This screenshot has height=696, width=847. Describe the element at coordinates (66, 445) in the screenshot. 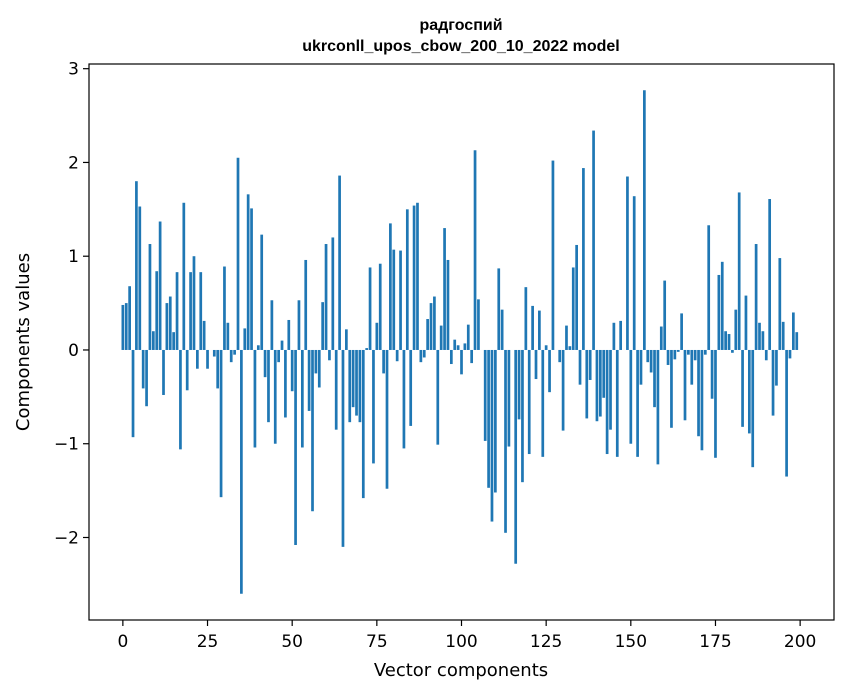

I see `y-tick-label: −1` at that location.